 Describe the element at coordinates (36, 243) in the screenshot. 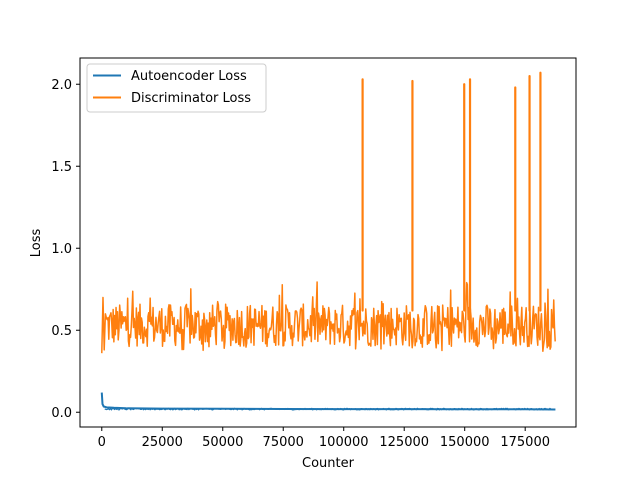

I see `y-axis-label: Loss` at that location.